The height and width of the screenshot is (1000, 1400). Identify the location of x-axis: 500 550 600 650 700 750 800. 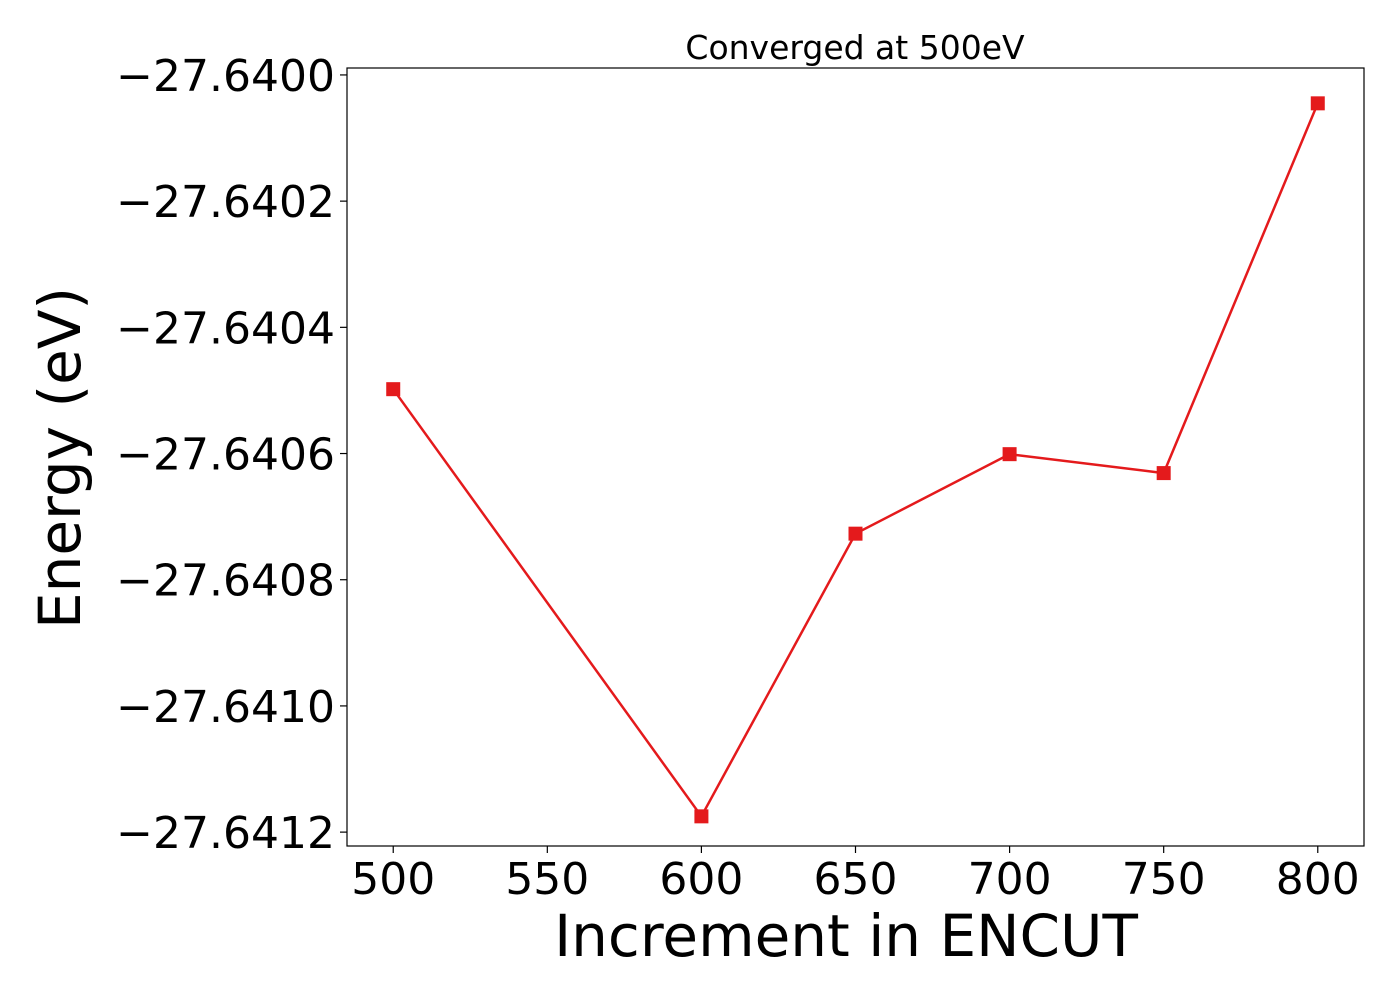
(855, 875).